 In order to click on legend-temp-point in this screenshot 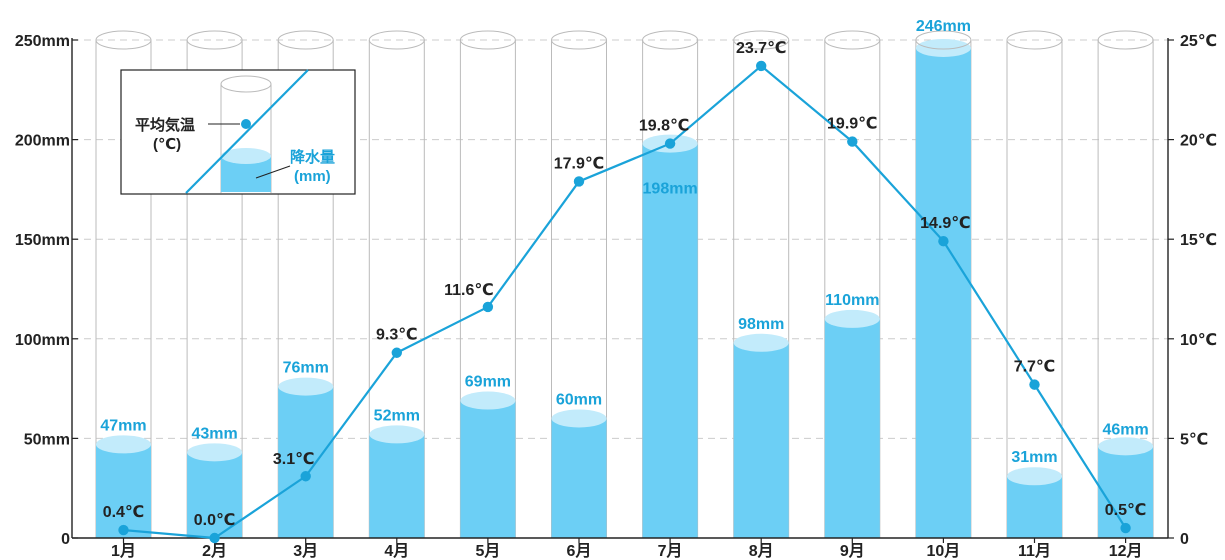, I will do `click(246, 124)`.